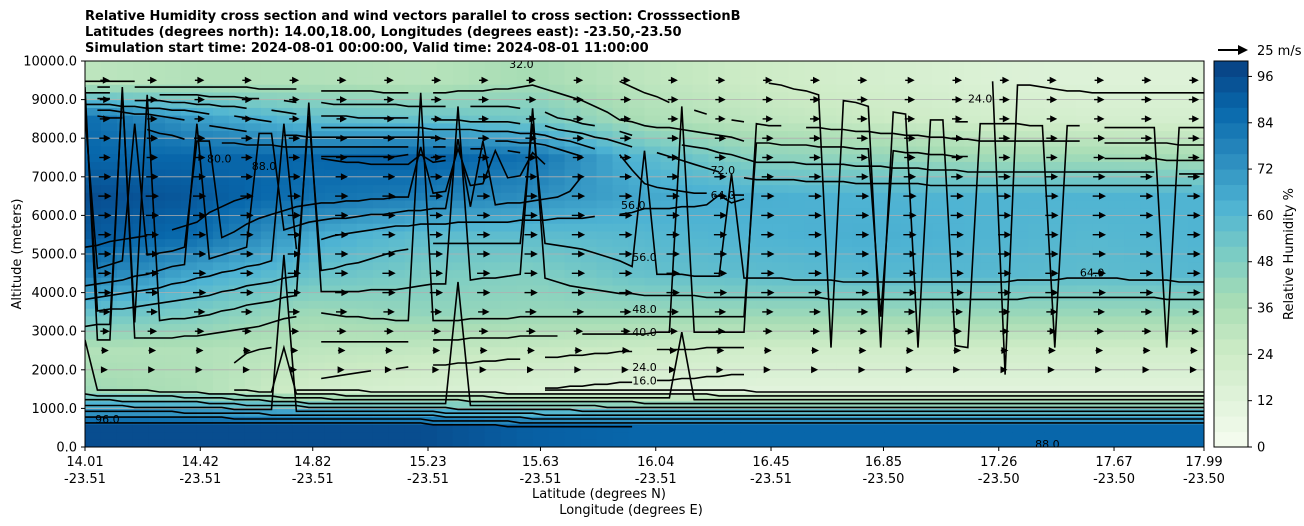 The image size is (1304, 526). I want to click on contour-label: 64.0, so click(1092, 272).